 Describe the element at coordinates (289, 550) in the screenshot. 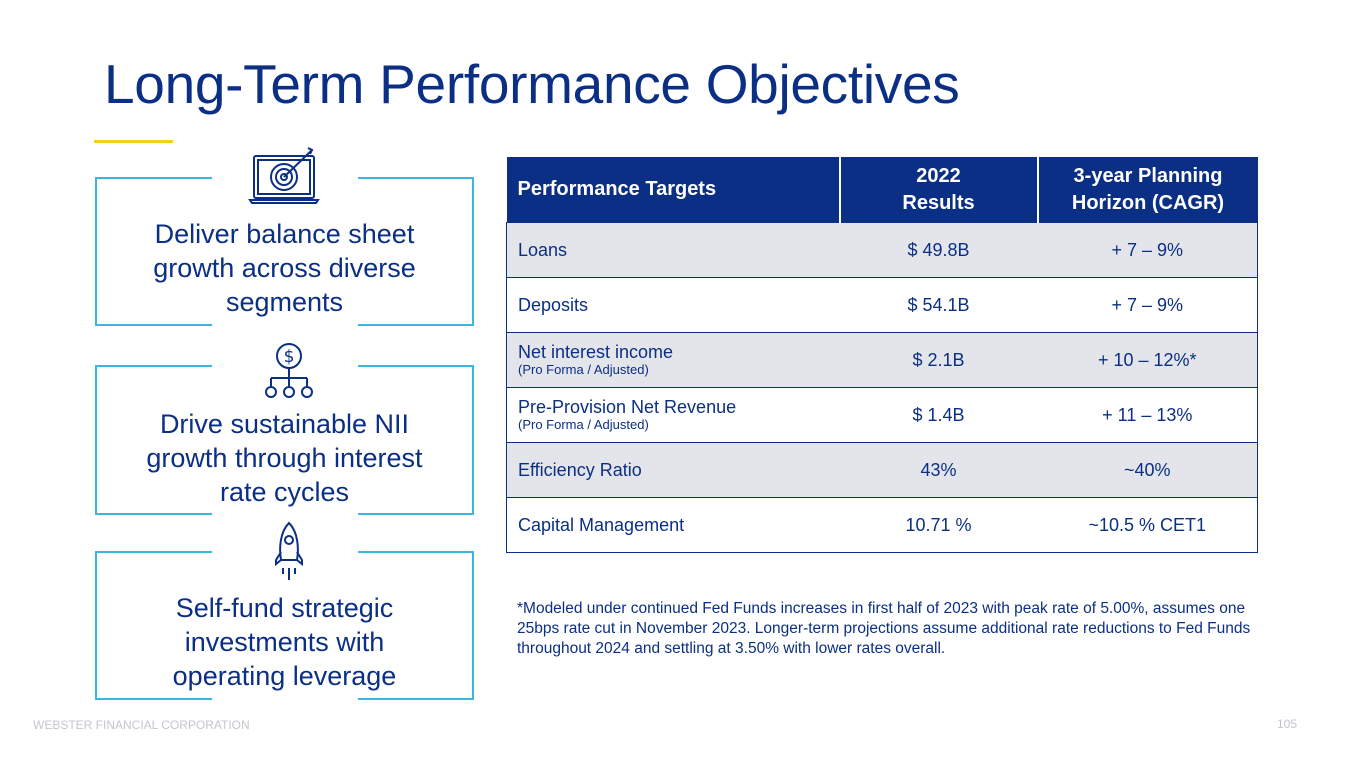

I see `rocket-icon` at that location.